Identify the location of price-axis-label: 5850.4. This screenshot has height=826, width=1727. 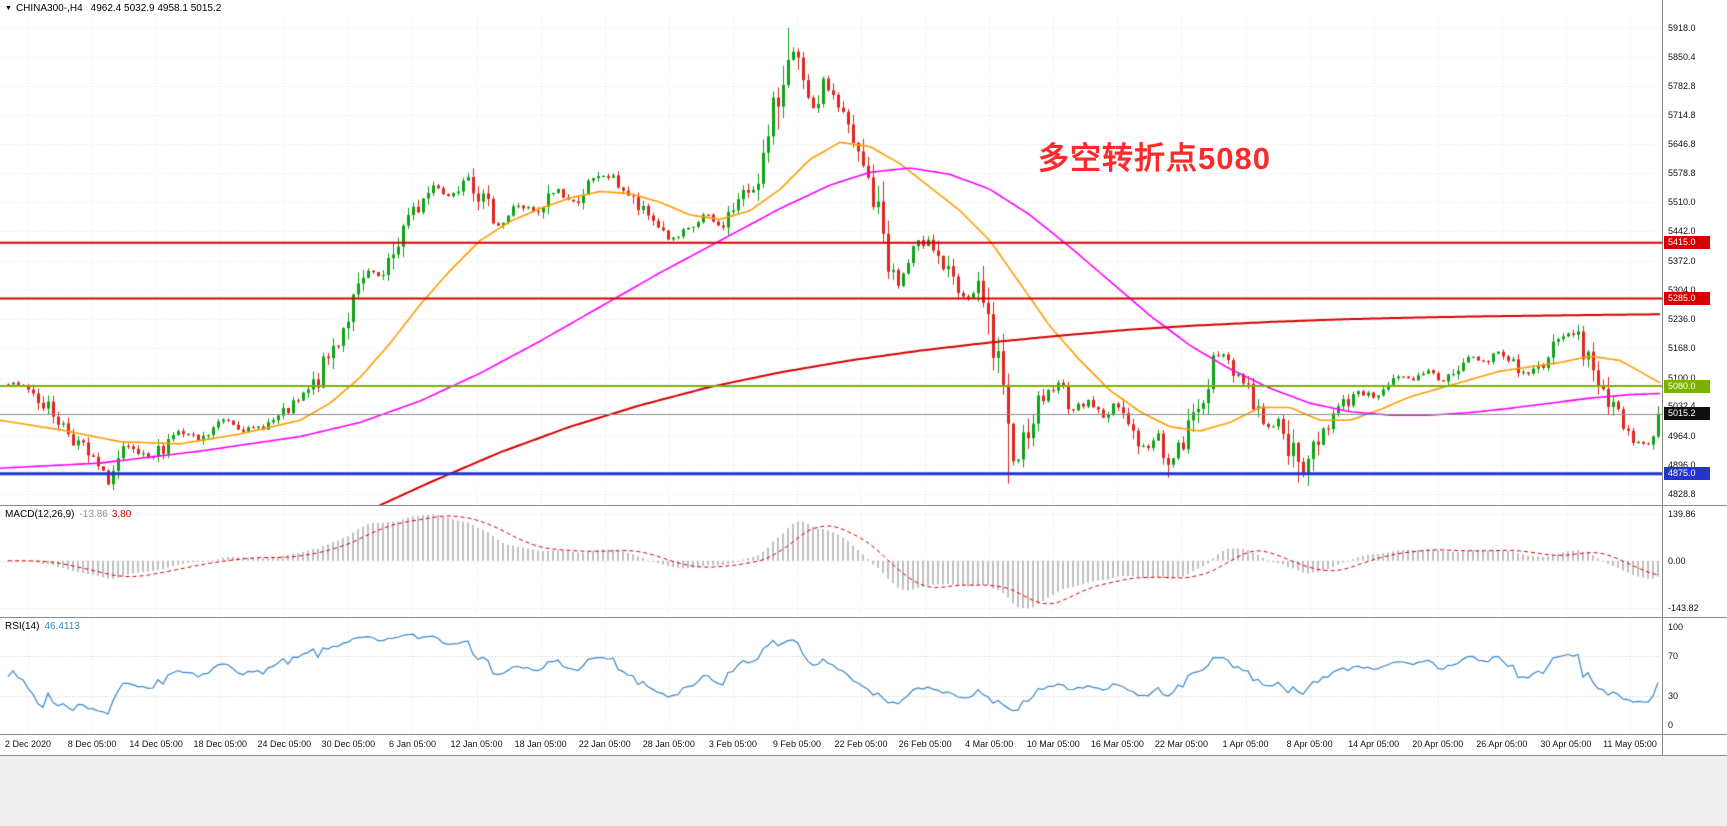
(1682, 56).